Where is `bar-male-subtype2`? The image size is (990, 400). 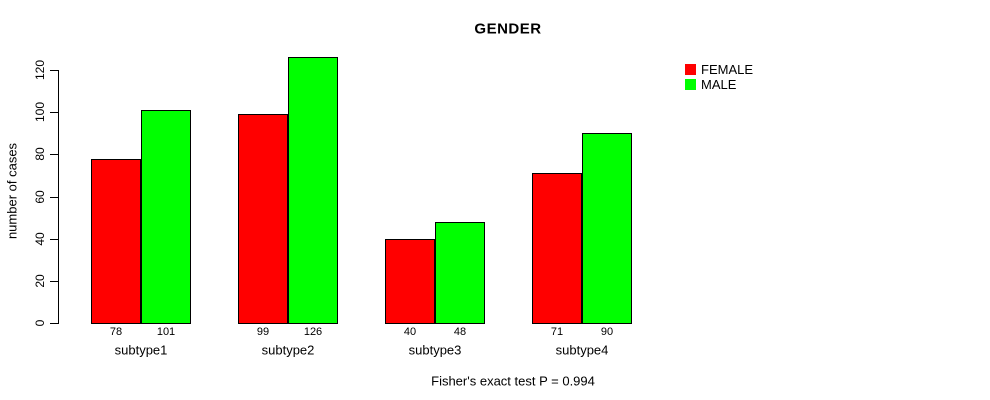 bar-male-subtype2 is located at coordinates (313, 190).